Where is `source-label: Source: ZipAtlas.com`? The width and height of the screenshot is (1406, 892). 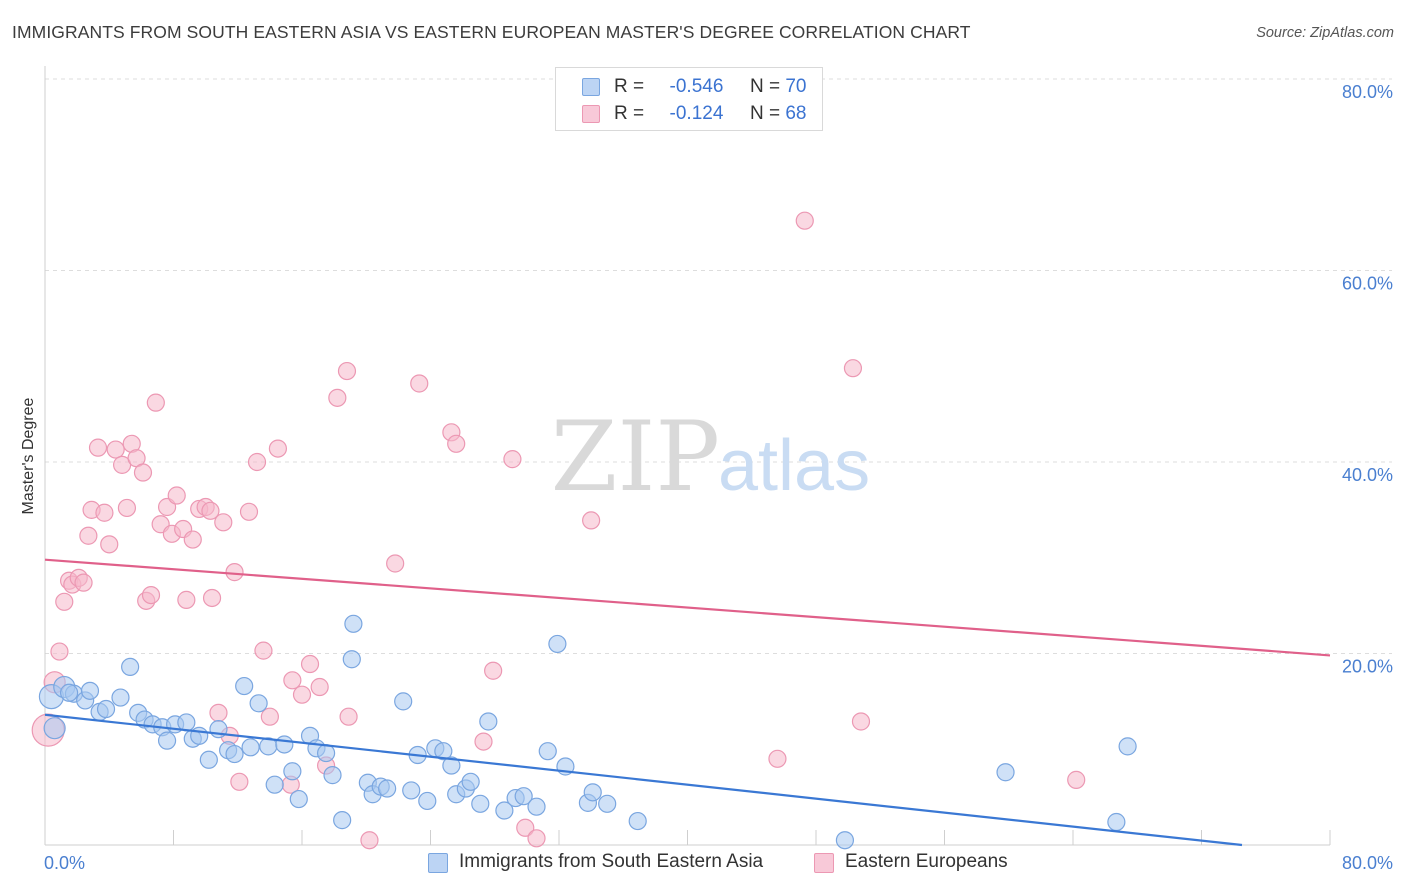
source-label: Source: ZipAtlas.com is located at coordinates (1325, 33).